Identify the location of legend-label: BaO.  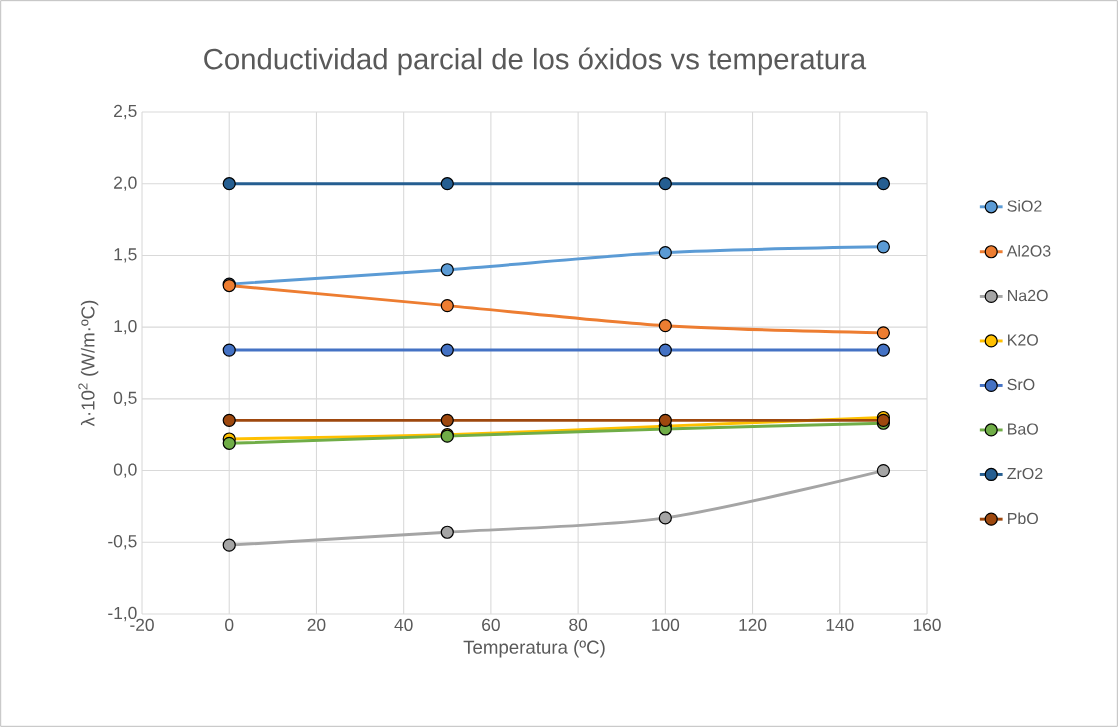
(1023, 429).